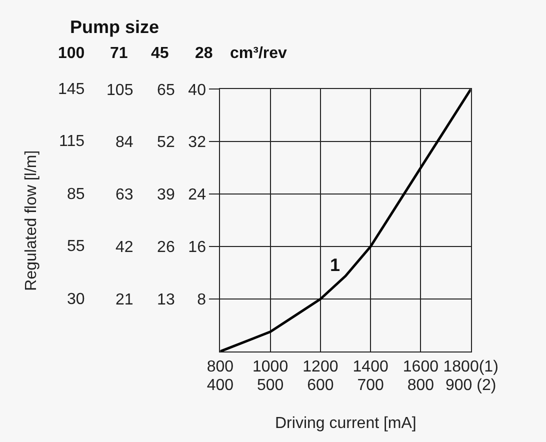 The height and width of the screenshot is (442, 546). What do you see at coordinates (320, 367) in the screenshot?
I see `x-tick-label: 1200` at bounding box center [320, 367].